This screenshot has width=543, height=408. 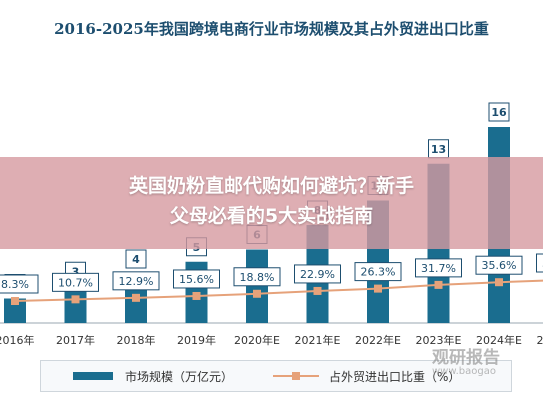 I want to click on watermark-logo: 观研报告, so click(x=466, y=358).